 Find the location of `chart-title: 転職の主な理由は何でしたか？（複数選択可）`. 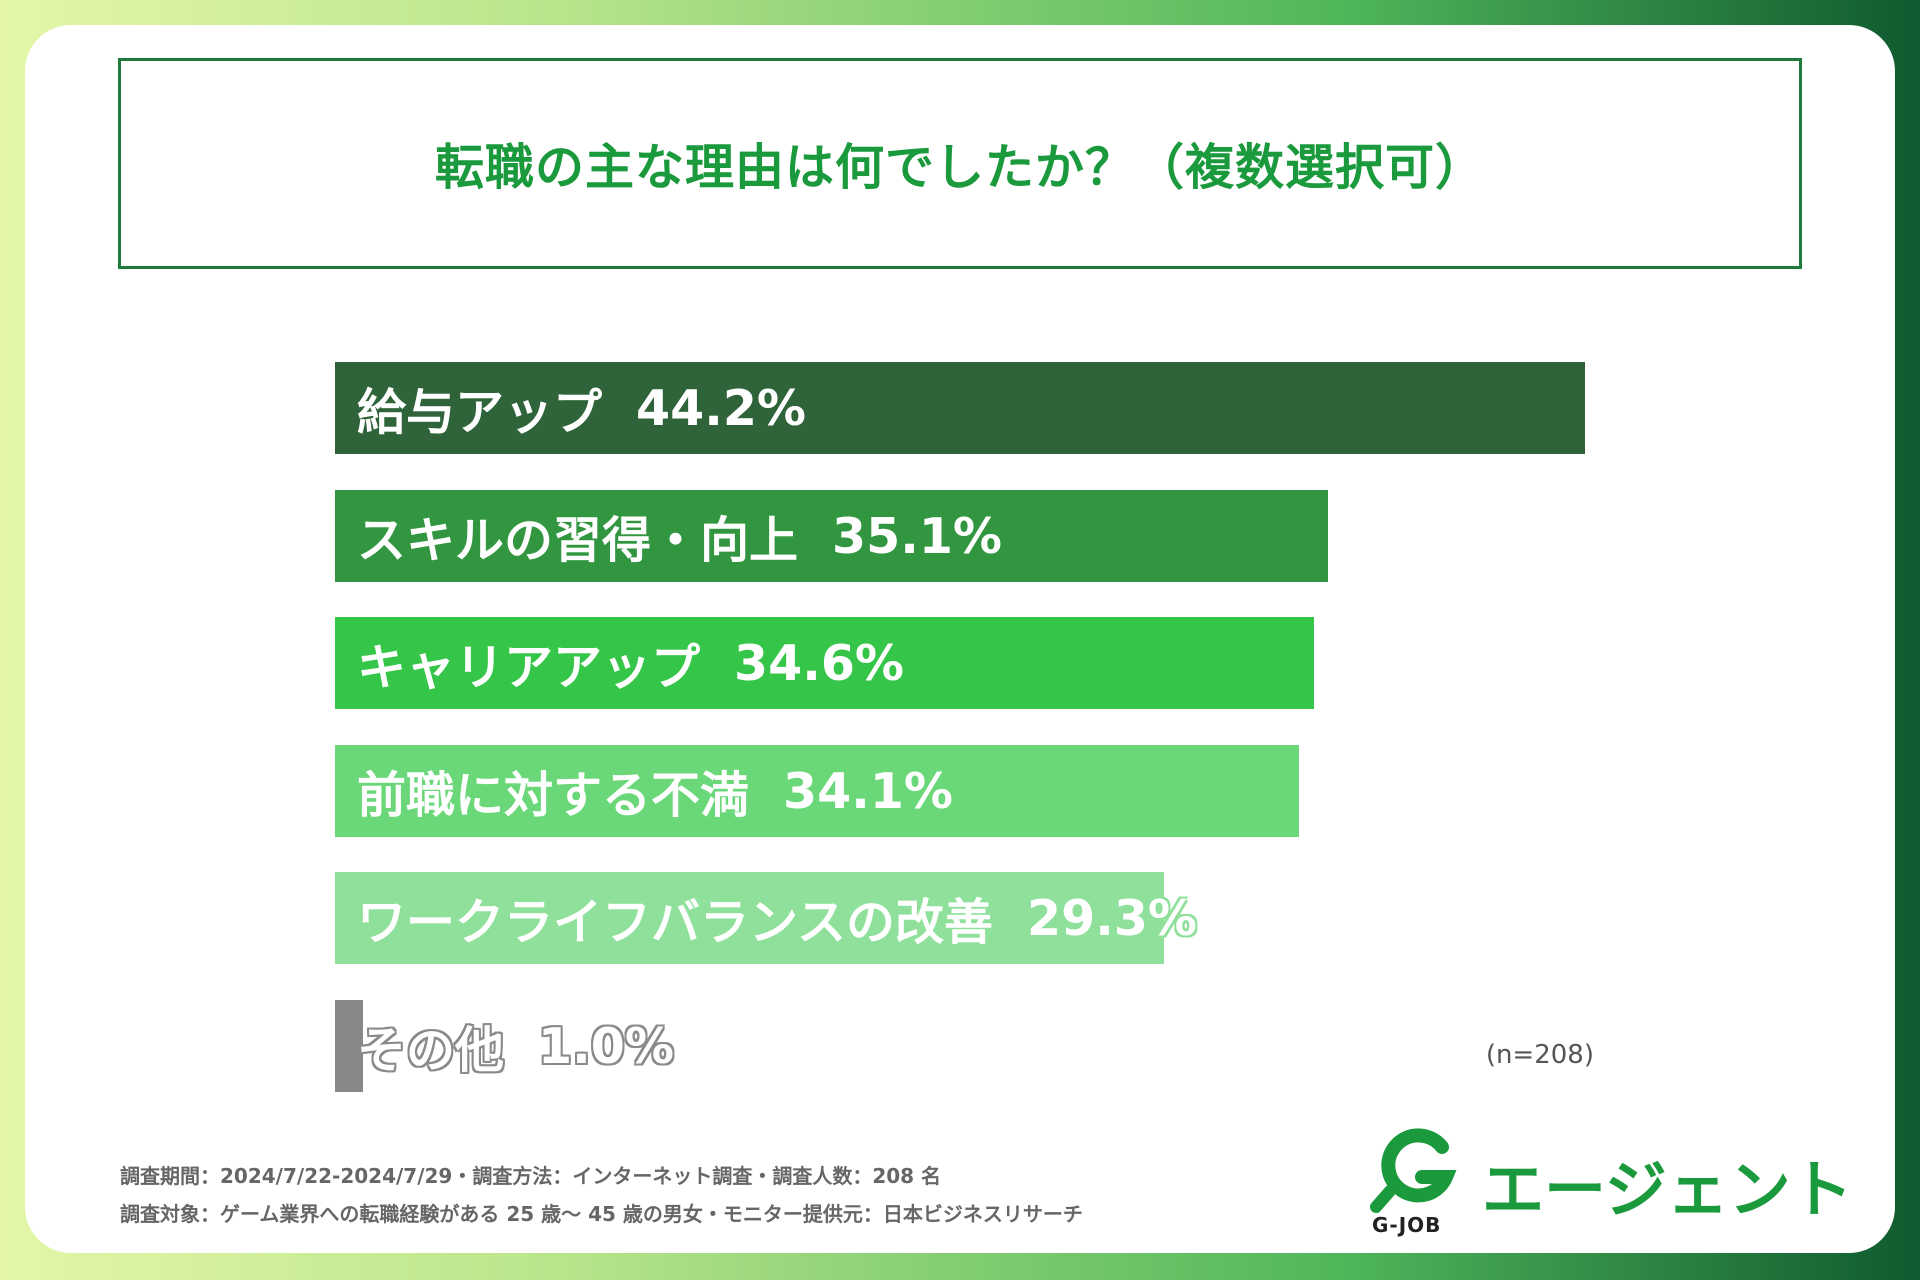

chart-title: 転職の主な理由は何でしたか？（複数選択可） is located at coordinates (959, 167).